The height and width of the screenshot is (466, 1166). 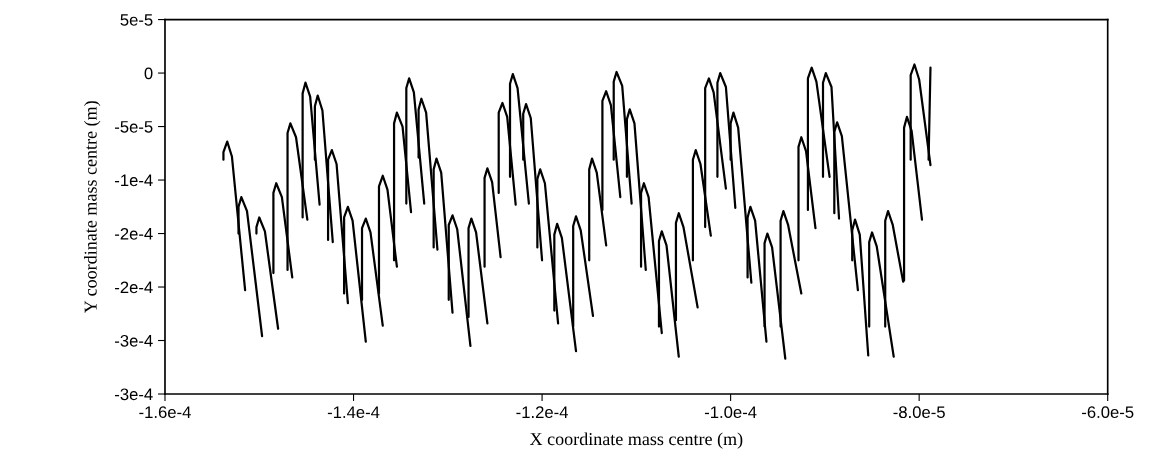 What do you see at coordinates (134, 127) in the screenshot?
I see `y-tick-label: -5e-5` at bounding box center [134, 127].